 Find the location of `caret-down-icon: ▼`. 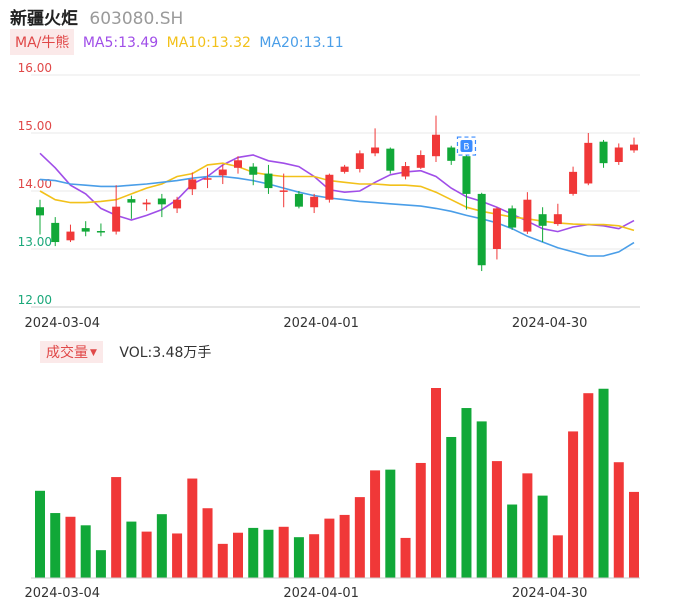

caret-down-icon: ▼ is located at coordinates (93, 353).